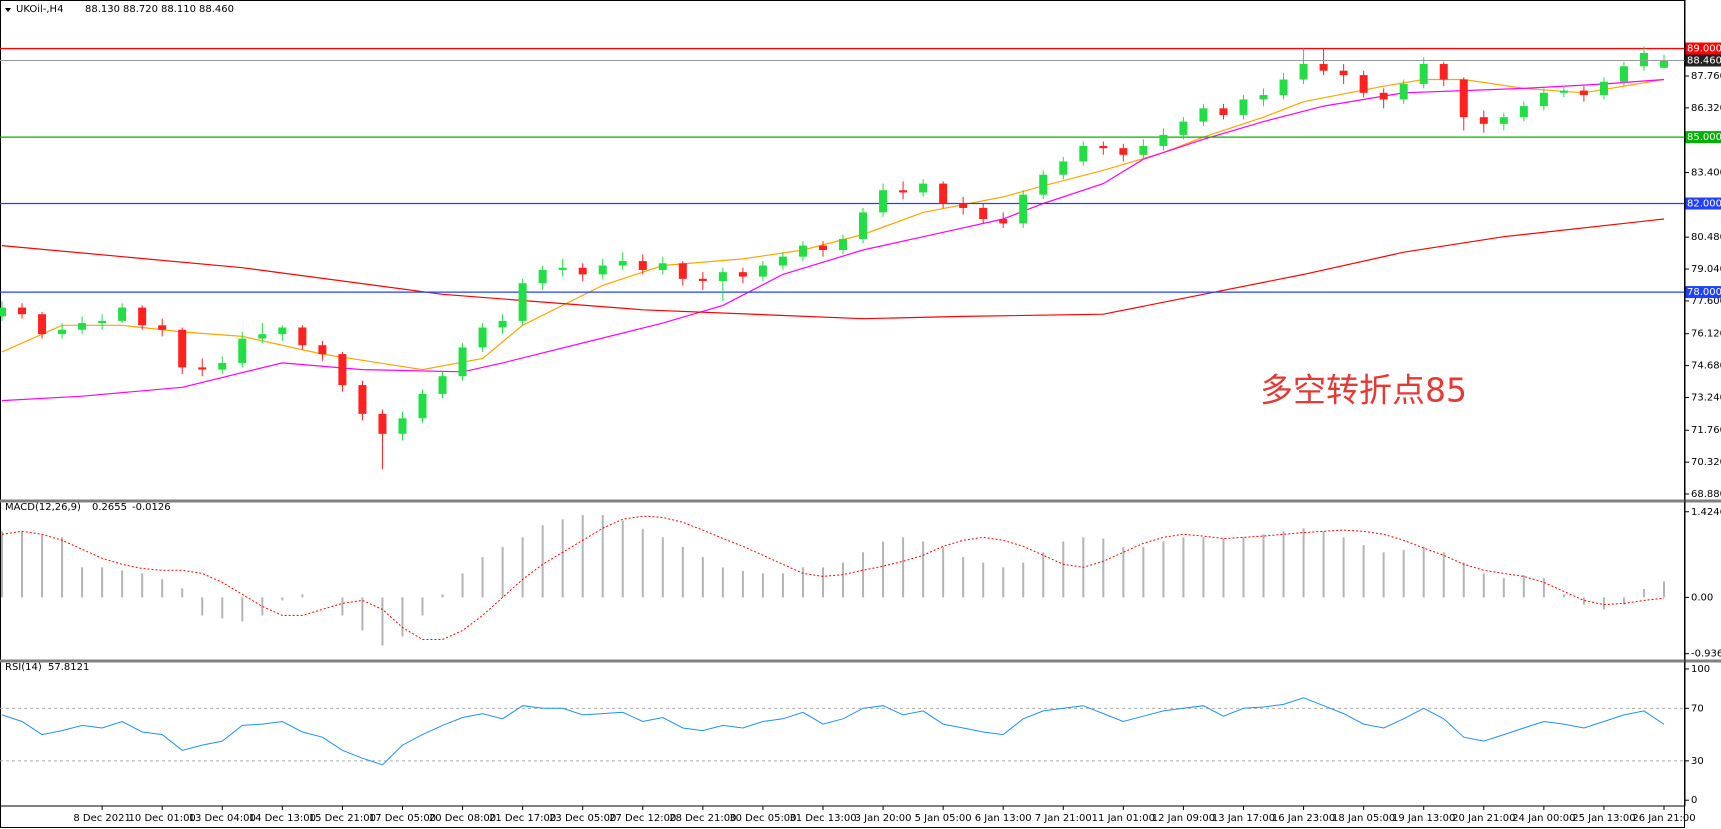 This screenshot has width=1721, height=829. I want to click on y-tick-label: 74.680, so click(1706, 366).